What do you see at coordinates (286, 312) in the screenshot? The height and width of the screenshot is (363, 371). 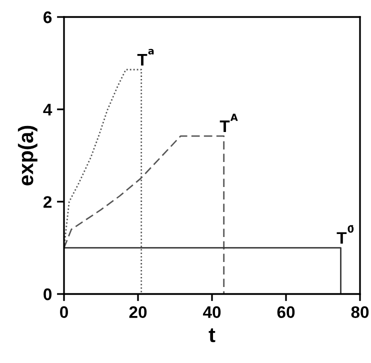 I see `x-tick-label: 60` at bounding box center [286, 312].